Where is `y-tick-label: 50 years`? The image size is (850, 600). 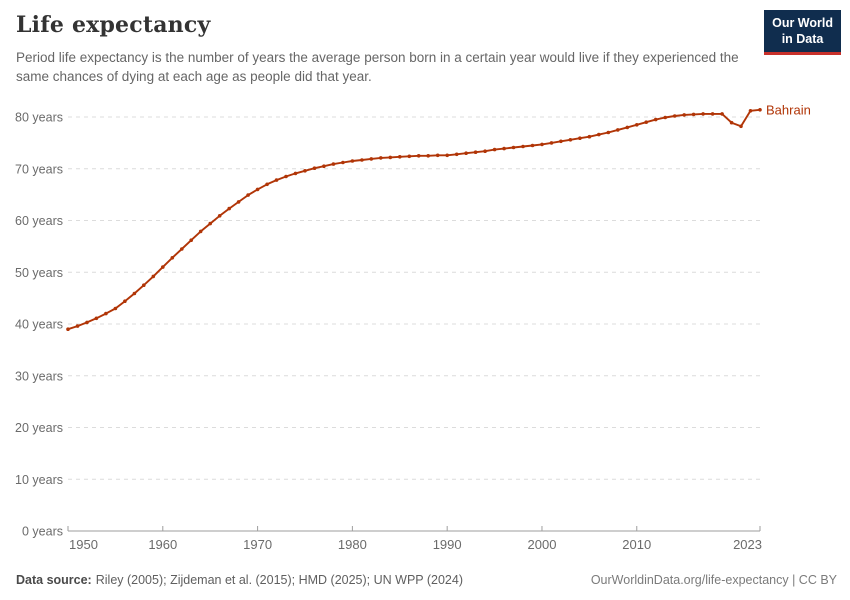
y-tick-label: 50 years is located at coordinates (39, 273).